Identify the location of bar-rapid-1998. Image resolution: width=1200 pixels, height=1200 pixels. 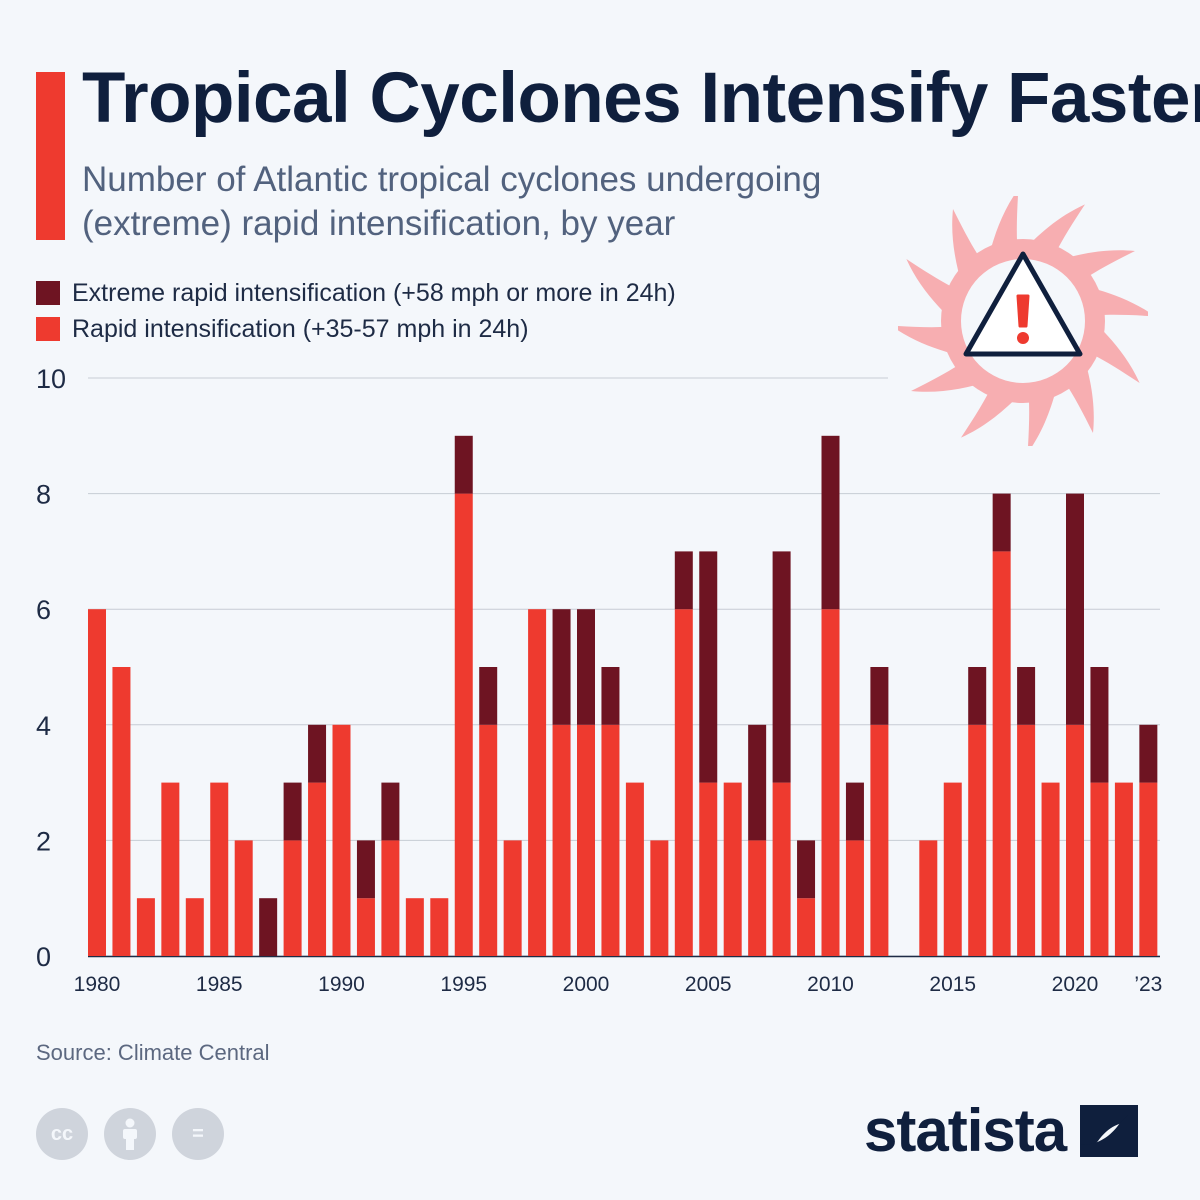
(537, 782).